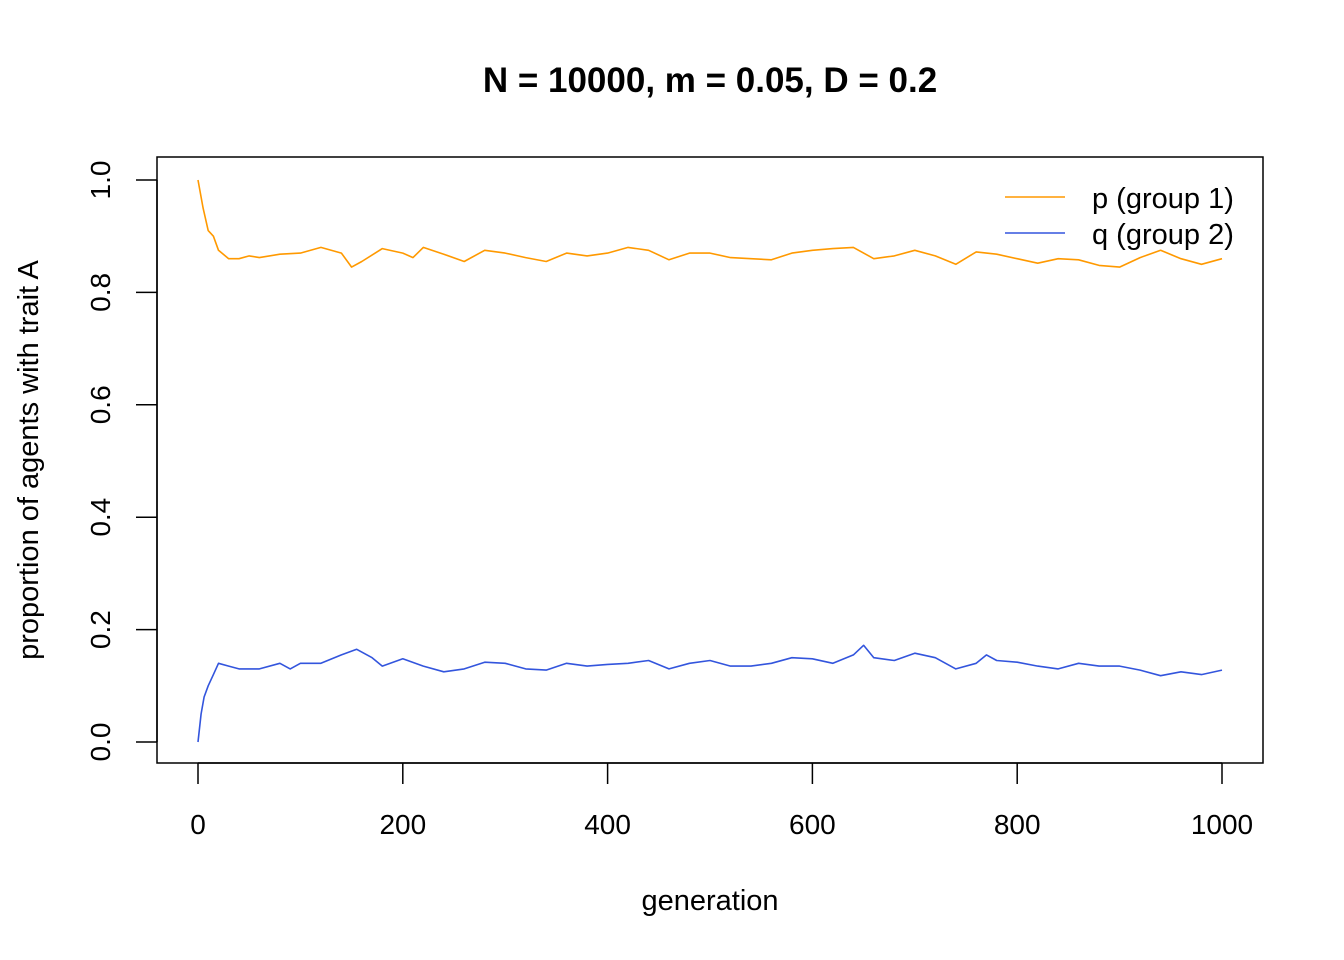 The height and width of the screenshot is (960, 1344). What do you see at coordinates (402, 824) in the screenshot?
I see `x-tick-label: 200` at bounding box center [402, 824].